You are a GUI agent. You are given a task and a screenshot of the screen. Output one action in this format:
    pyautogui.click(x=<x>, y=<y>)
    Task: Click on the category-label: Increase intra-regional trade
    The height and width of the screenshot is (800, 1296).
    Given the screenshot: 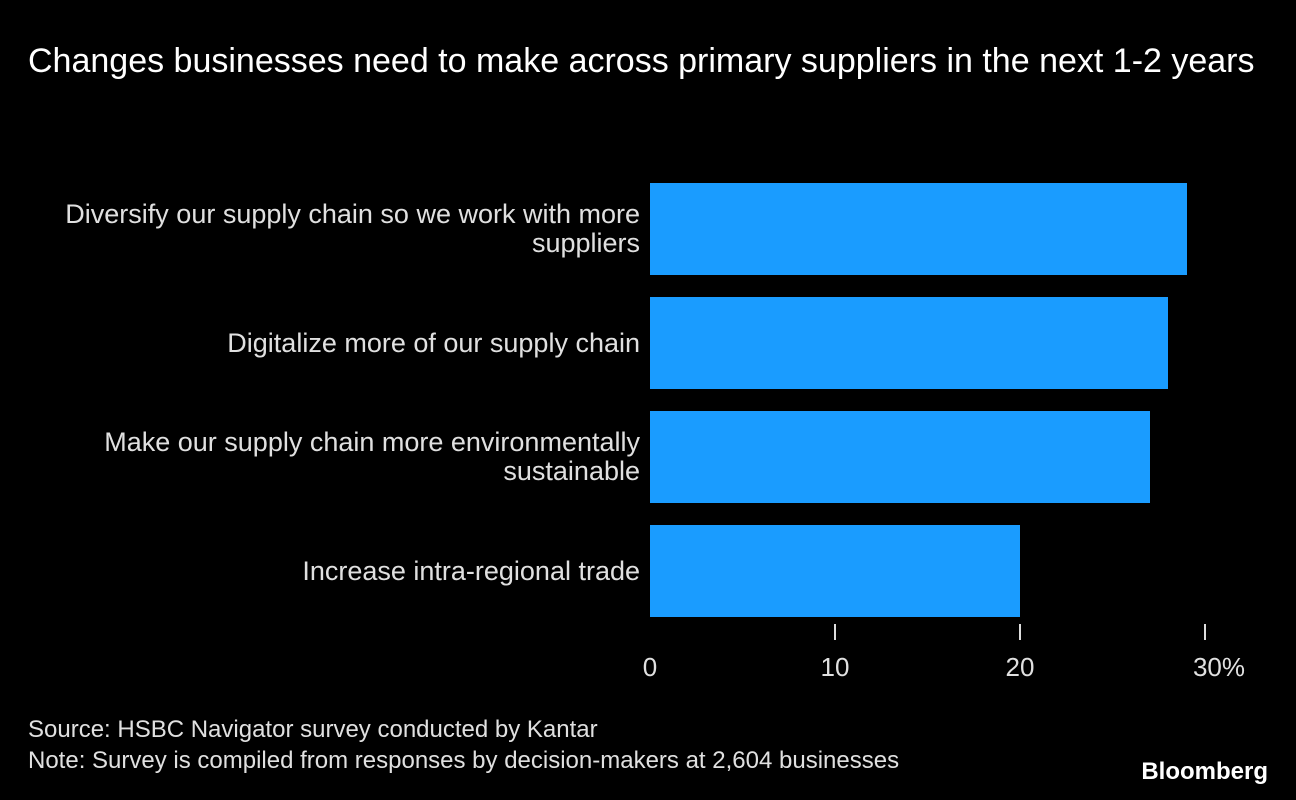 What is the action you would take?
    pyautogui.click(x=471, y=570)
    